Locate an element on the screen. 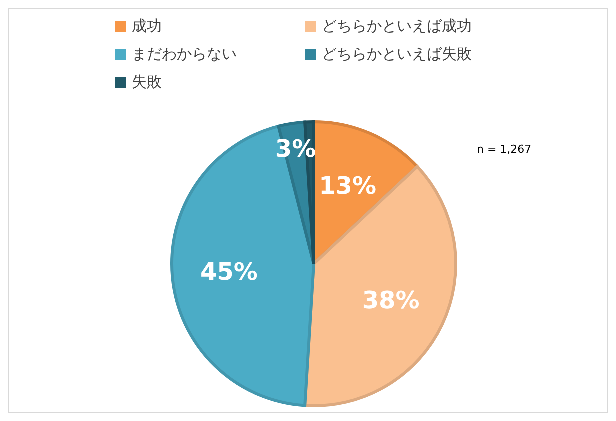  text: n = 1,267 is located at coordinates (504, 149).